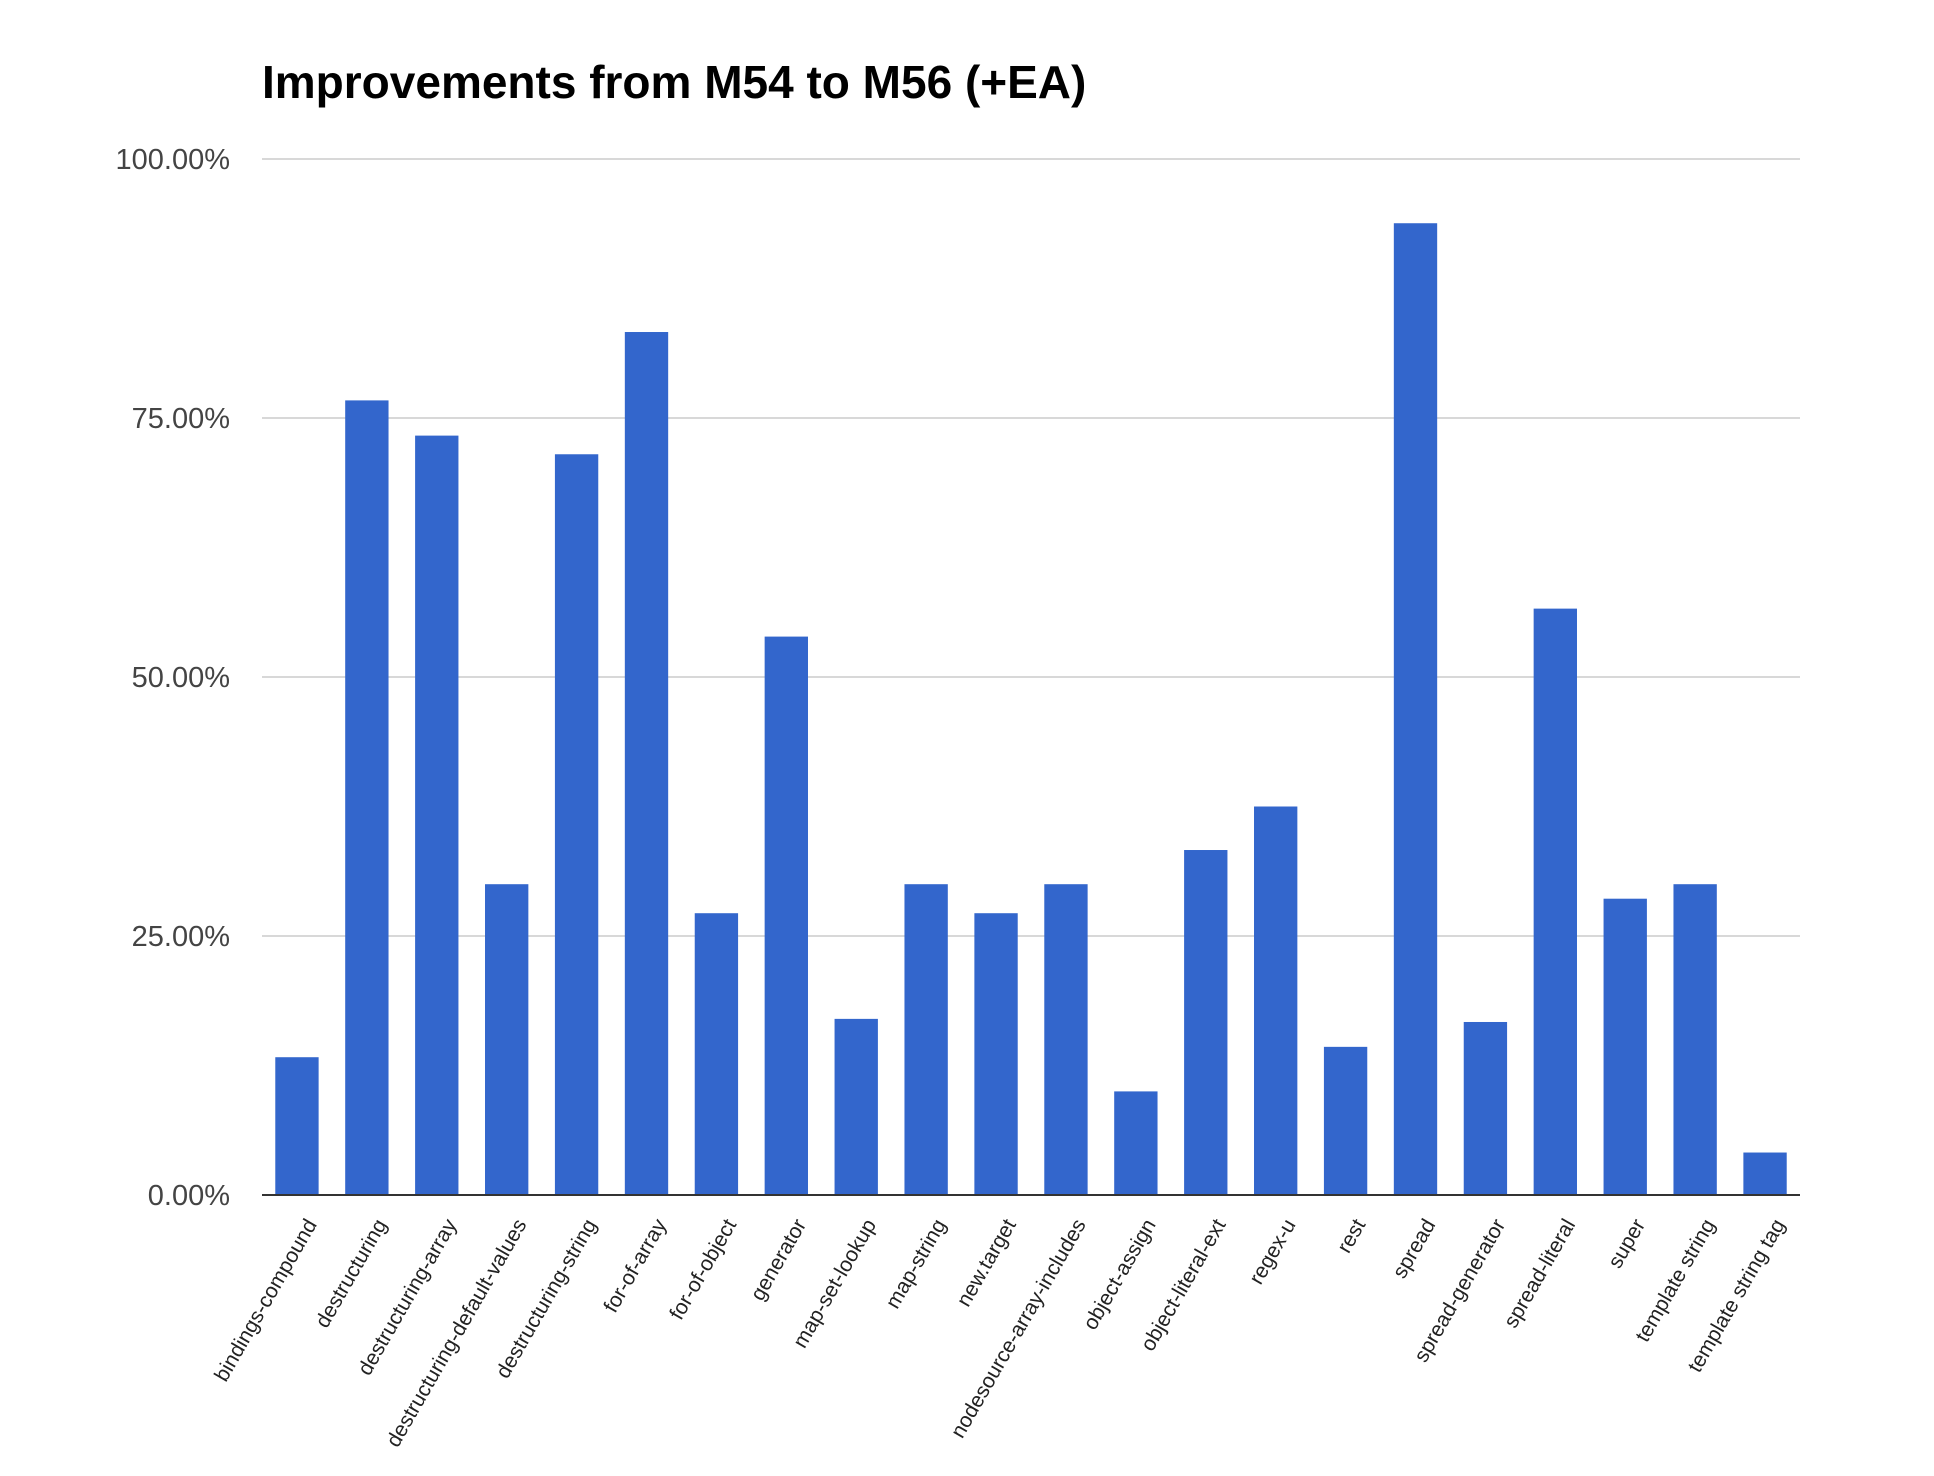 Image resolution: width=1934 pixels, height=1476 pixels. What do you see at coordinates (1136, 1143) in the screenshot?
I see `bar-object-assign` at bounding box center [1136, 1143].